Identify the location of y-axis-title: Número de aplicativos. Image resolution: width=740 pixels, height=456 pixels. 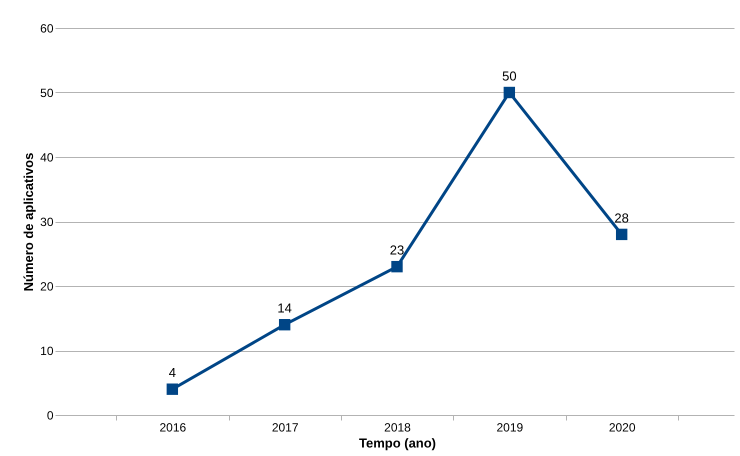
(28, 222).